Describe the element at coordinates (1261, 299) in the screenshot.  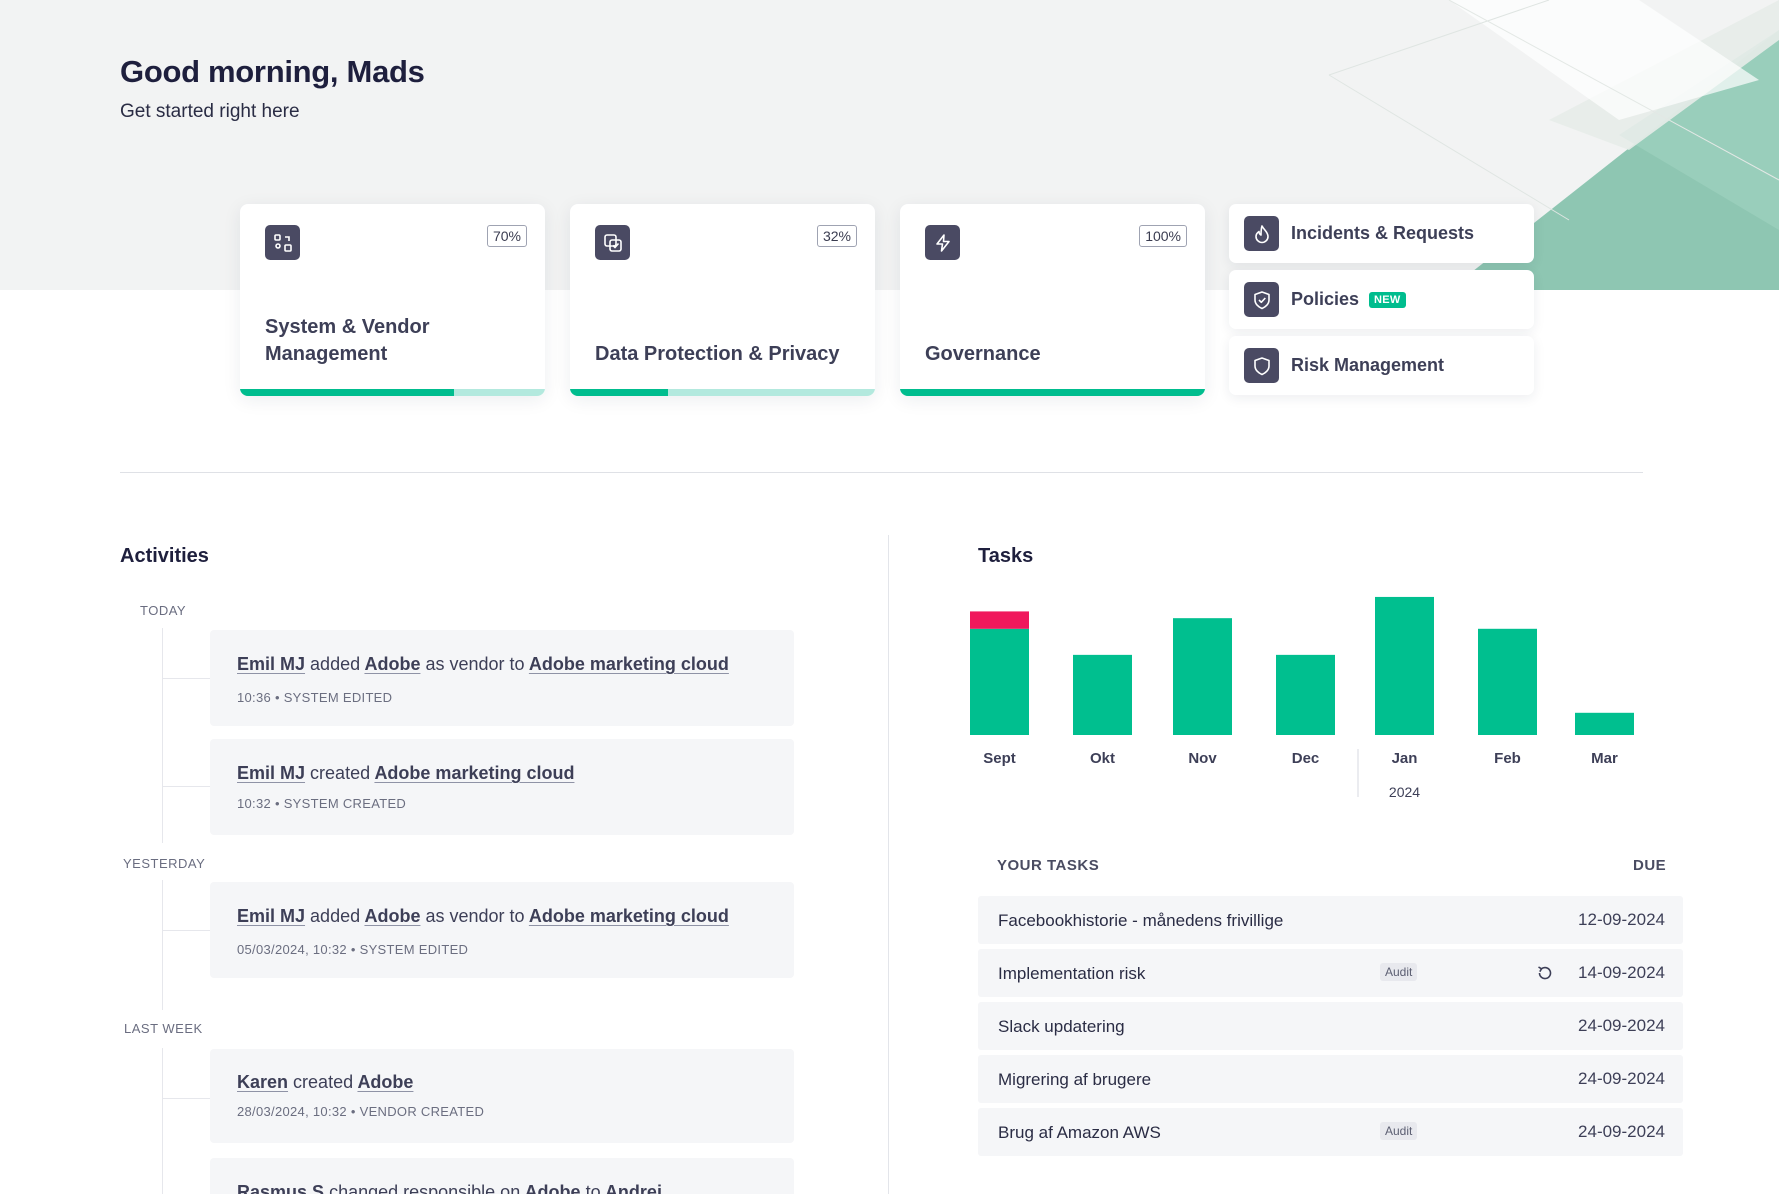
I see `shield-check-icon` at that location.